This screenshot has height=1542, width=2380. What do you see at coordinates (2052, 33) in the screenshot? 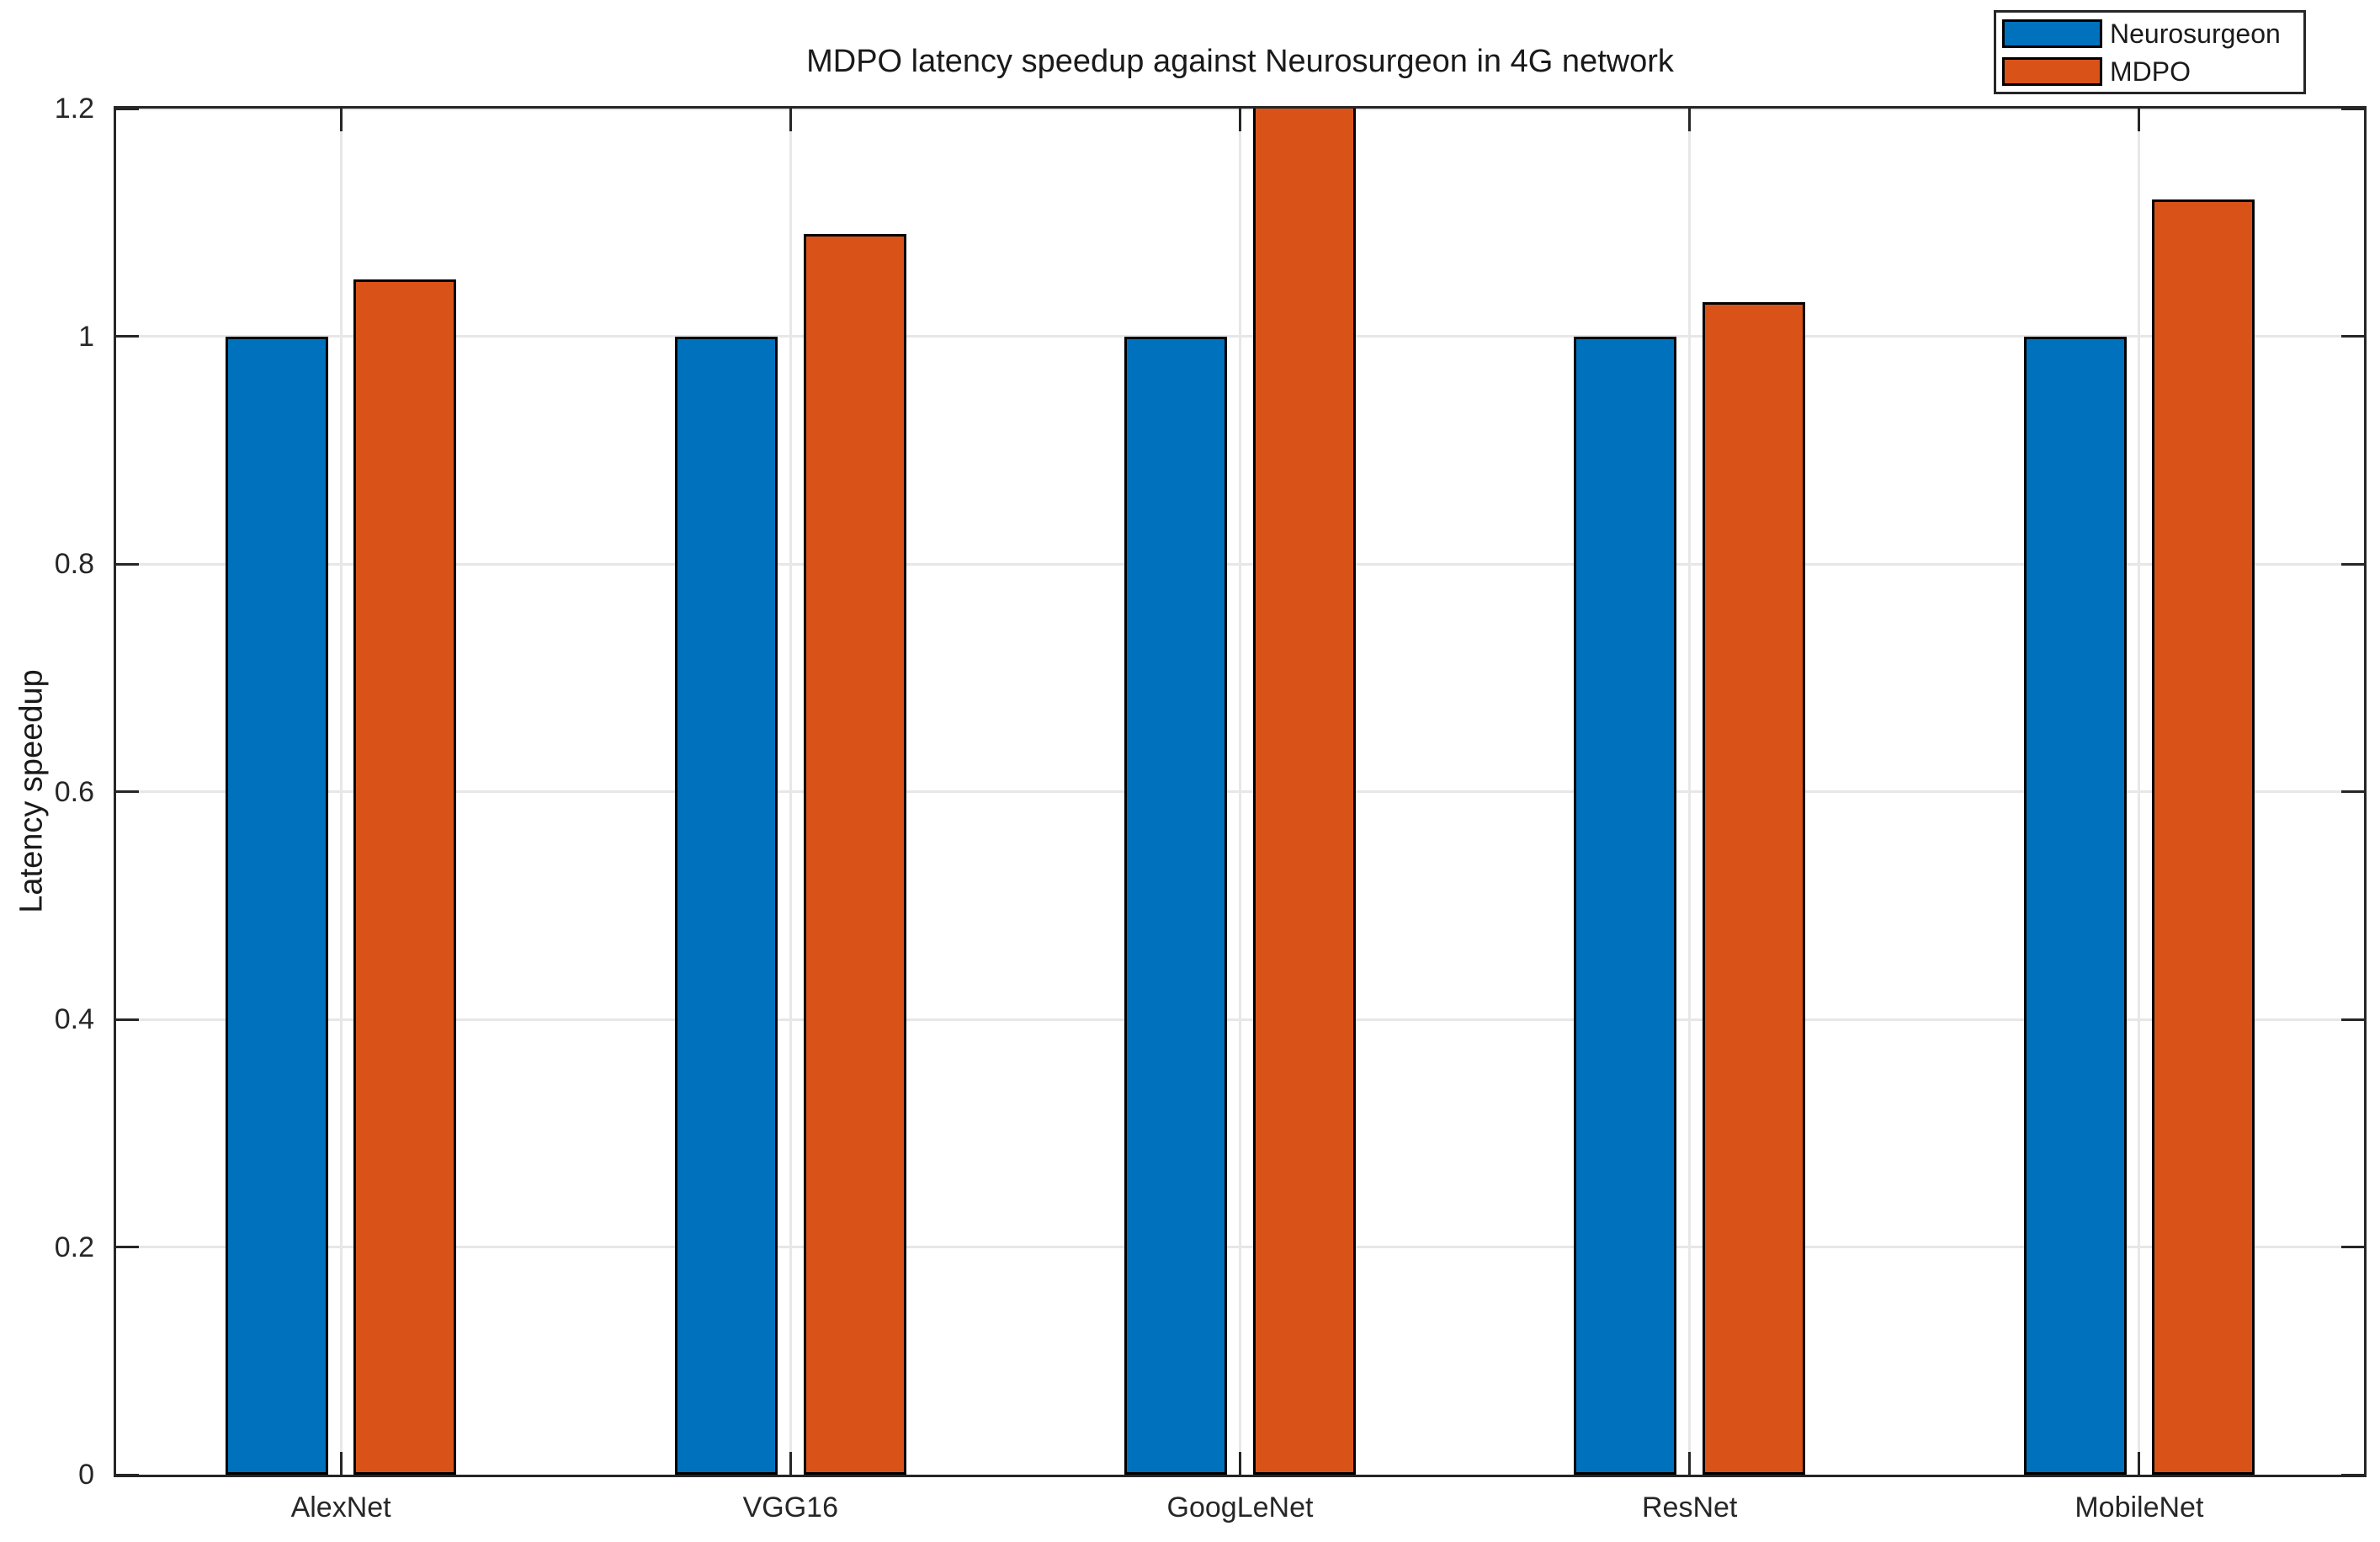
I see `neurosurgeon-swatch-icon` at bounding box center [2052, 33].